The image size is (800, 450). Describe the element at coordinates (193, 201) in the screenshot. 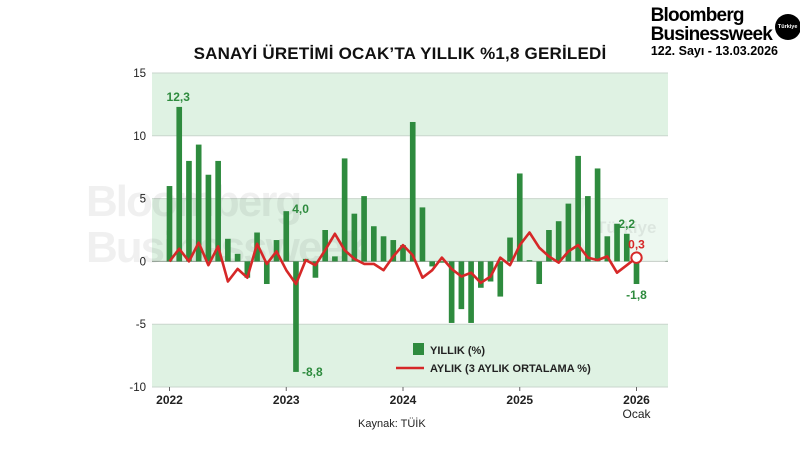

I see `watermark-line-1: Bloomberg` at that location.